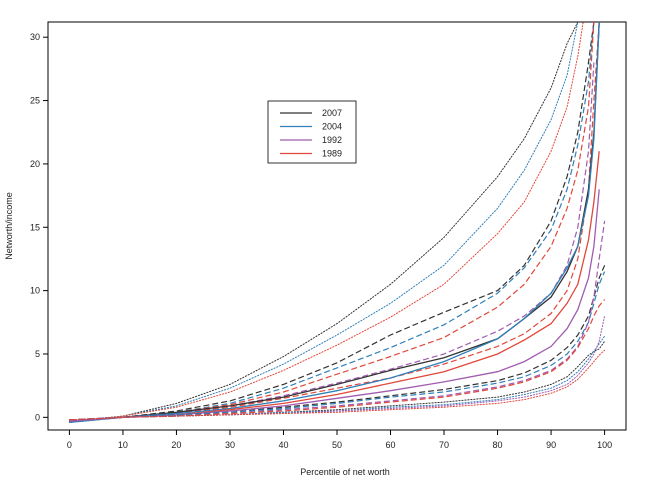  I want to click on x-tick-label: 0, so click(69, 445).